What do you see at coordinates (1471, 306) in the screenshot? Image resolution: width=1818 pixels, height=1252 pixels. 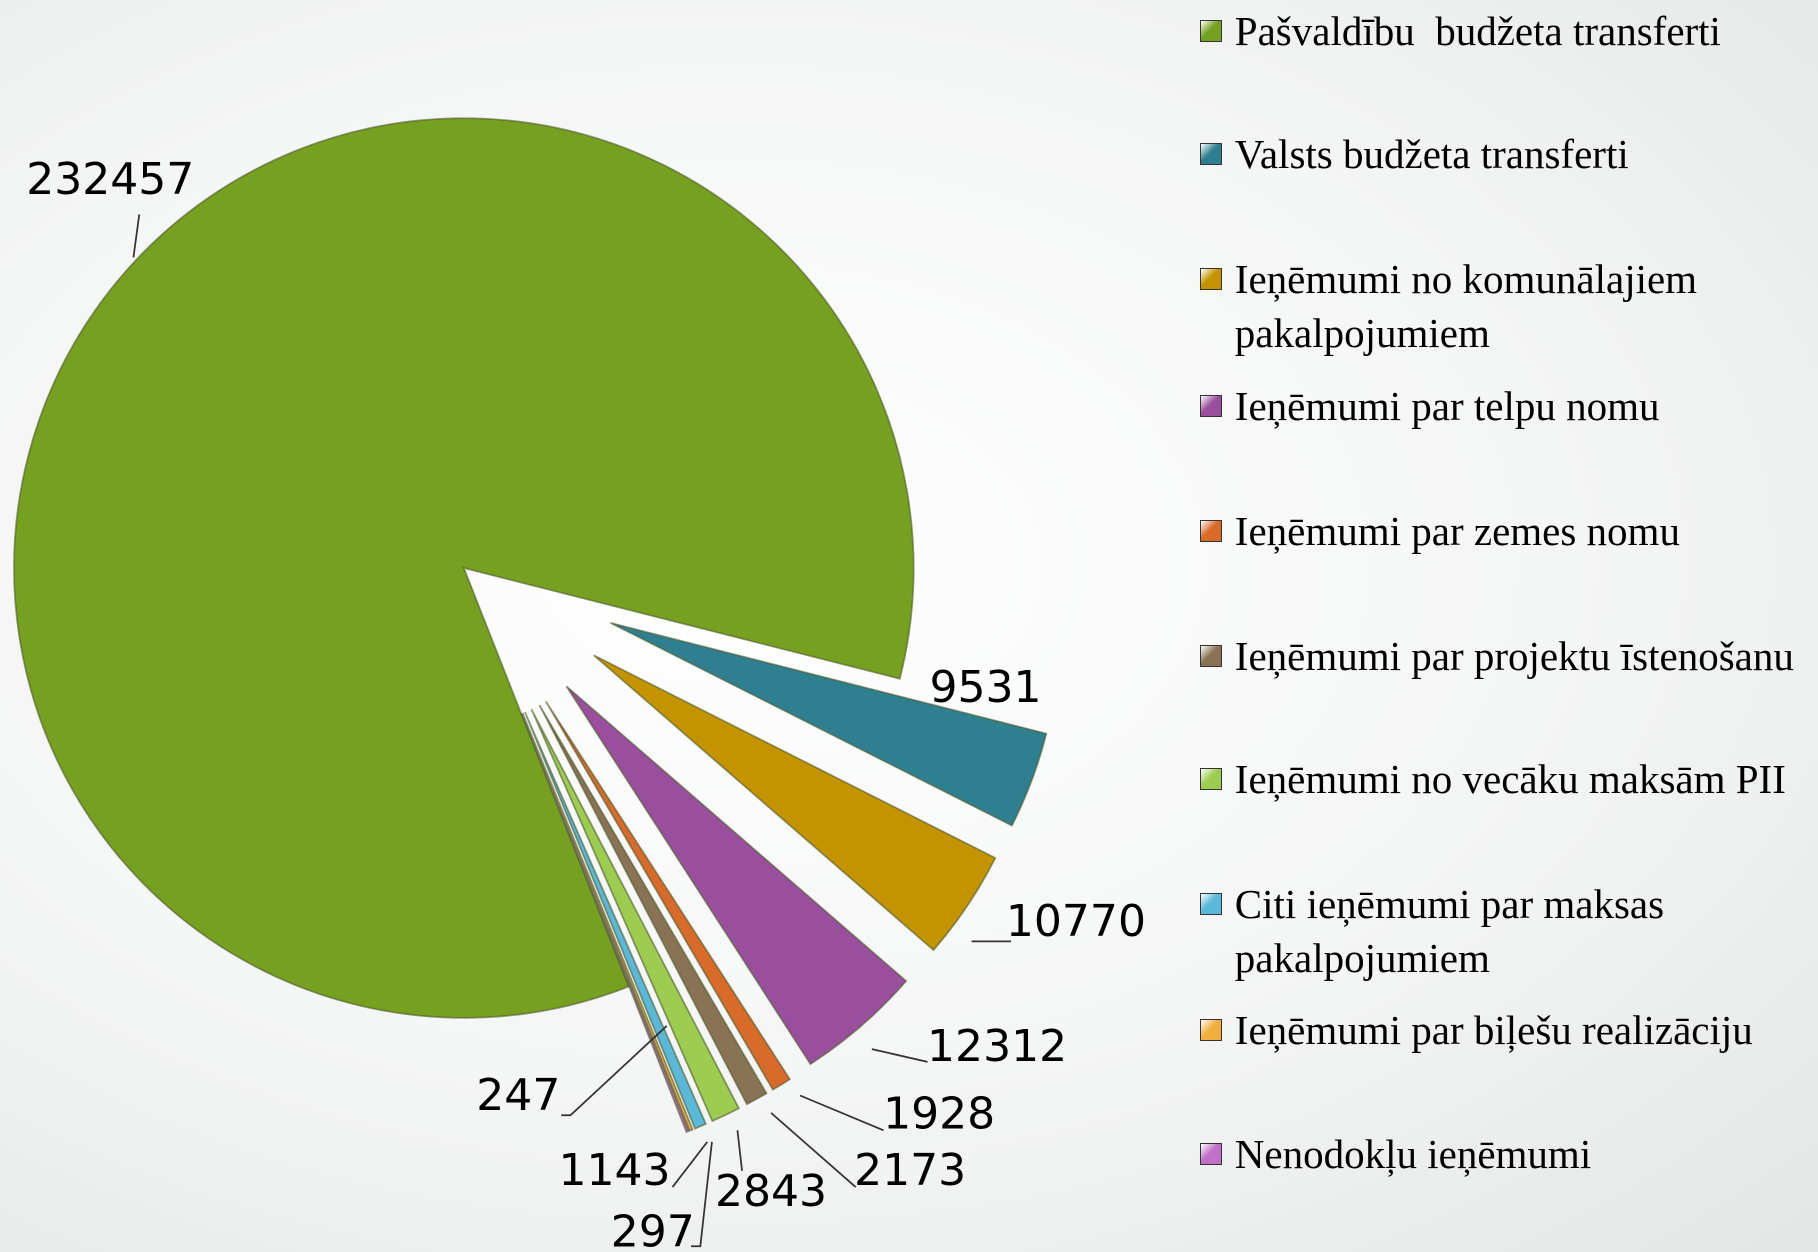 I see `legend-label: Ieņēmumi no komunālajiem pakalpojumiem` at bounding box center [1471, 306].